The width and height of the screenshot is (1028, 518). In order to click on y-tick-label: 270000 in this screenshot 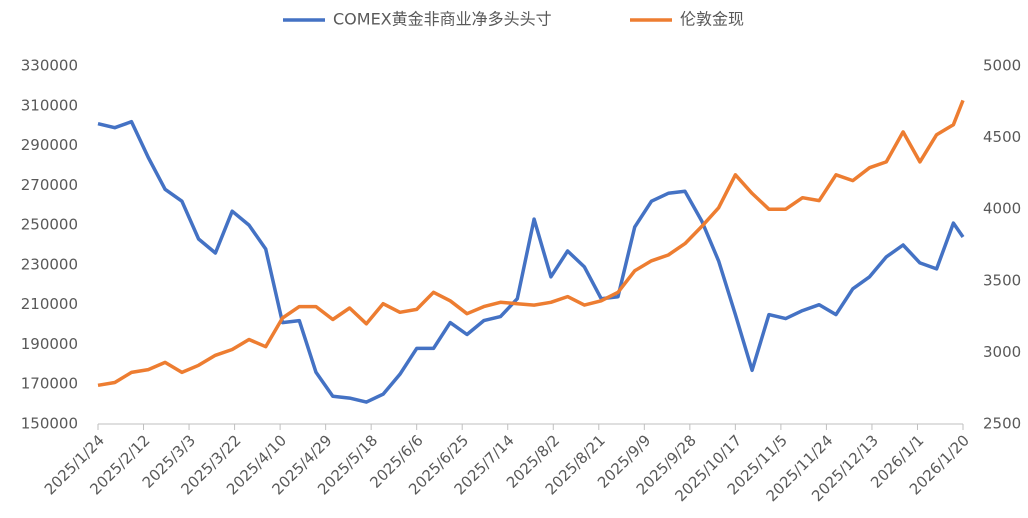, I will do `click(49, 185)`.